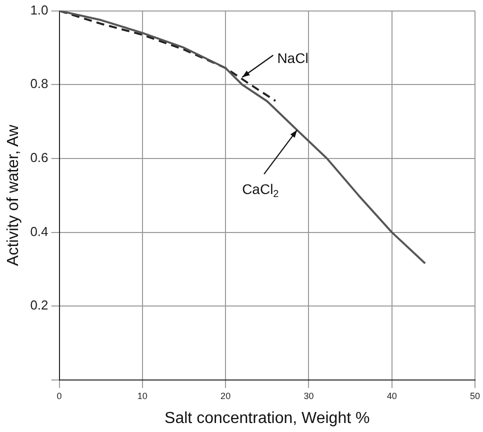 The image size is (483, 432). What do you see at coordinates (142, 395) in the screenshot?
I see `x-tick-label: 10` at bounding box center [142, 395].